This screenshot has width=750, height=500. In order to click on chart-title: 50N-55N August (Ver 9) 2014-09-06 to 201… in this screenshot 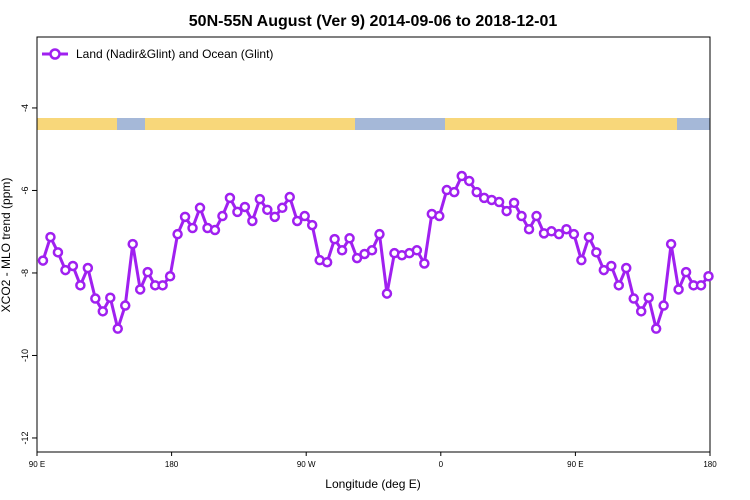, I will do `click(373, 21)`.